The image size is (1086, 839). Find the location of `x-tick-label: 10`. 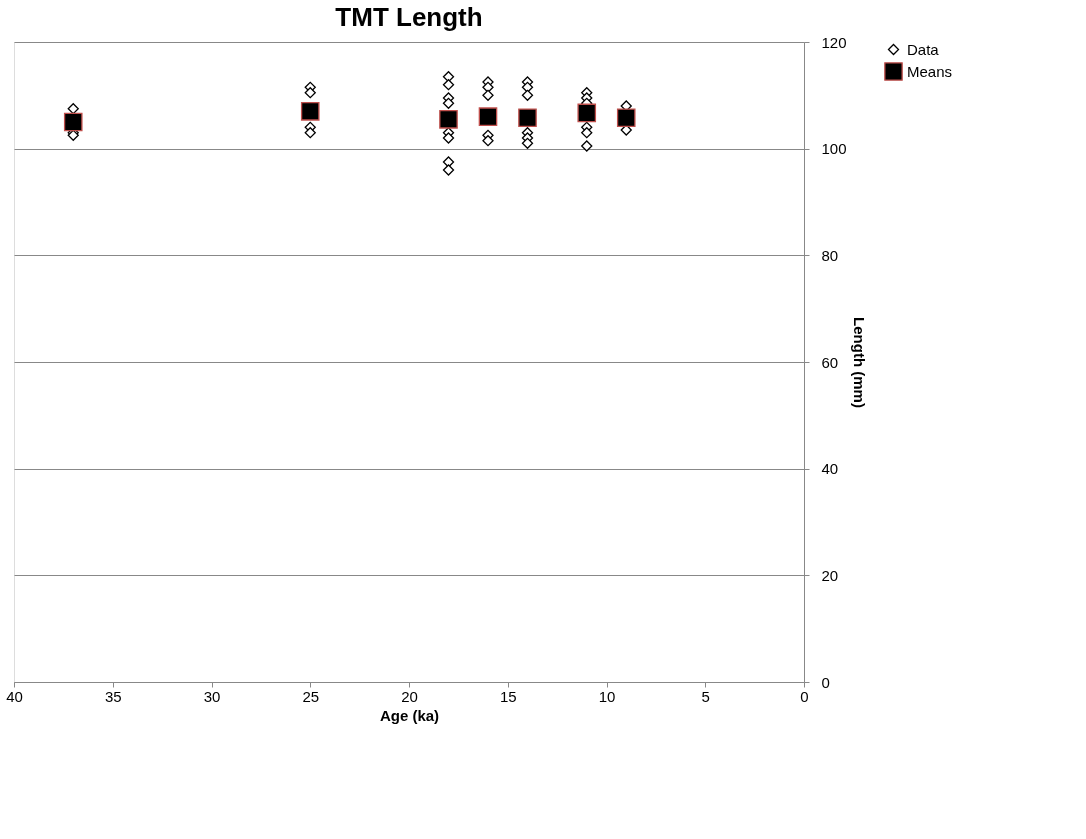

x-tick-label: 10 is located at coordinates (607, 696).